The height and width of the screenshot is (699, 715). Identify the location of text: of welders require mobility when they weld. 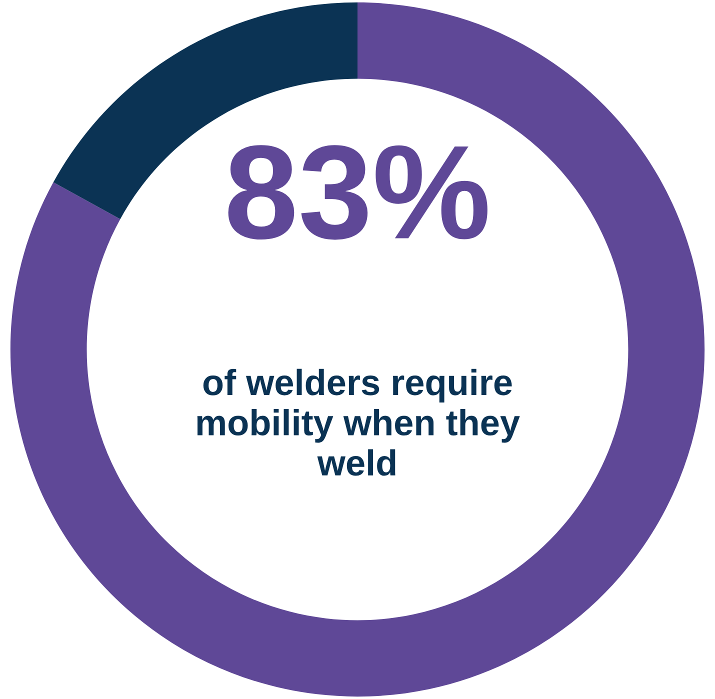
(358, 422).